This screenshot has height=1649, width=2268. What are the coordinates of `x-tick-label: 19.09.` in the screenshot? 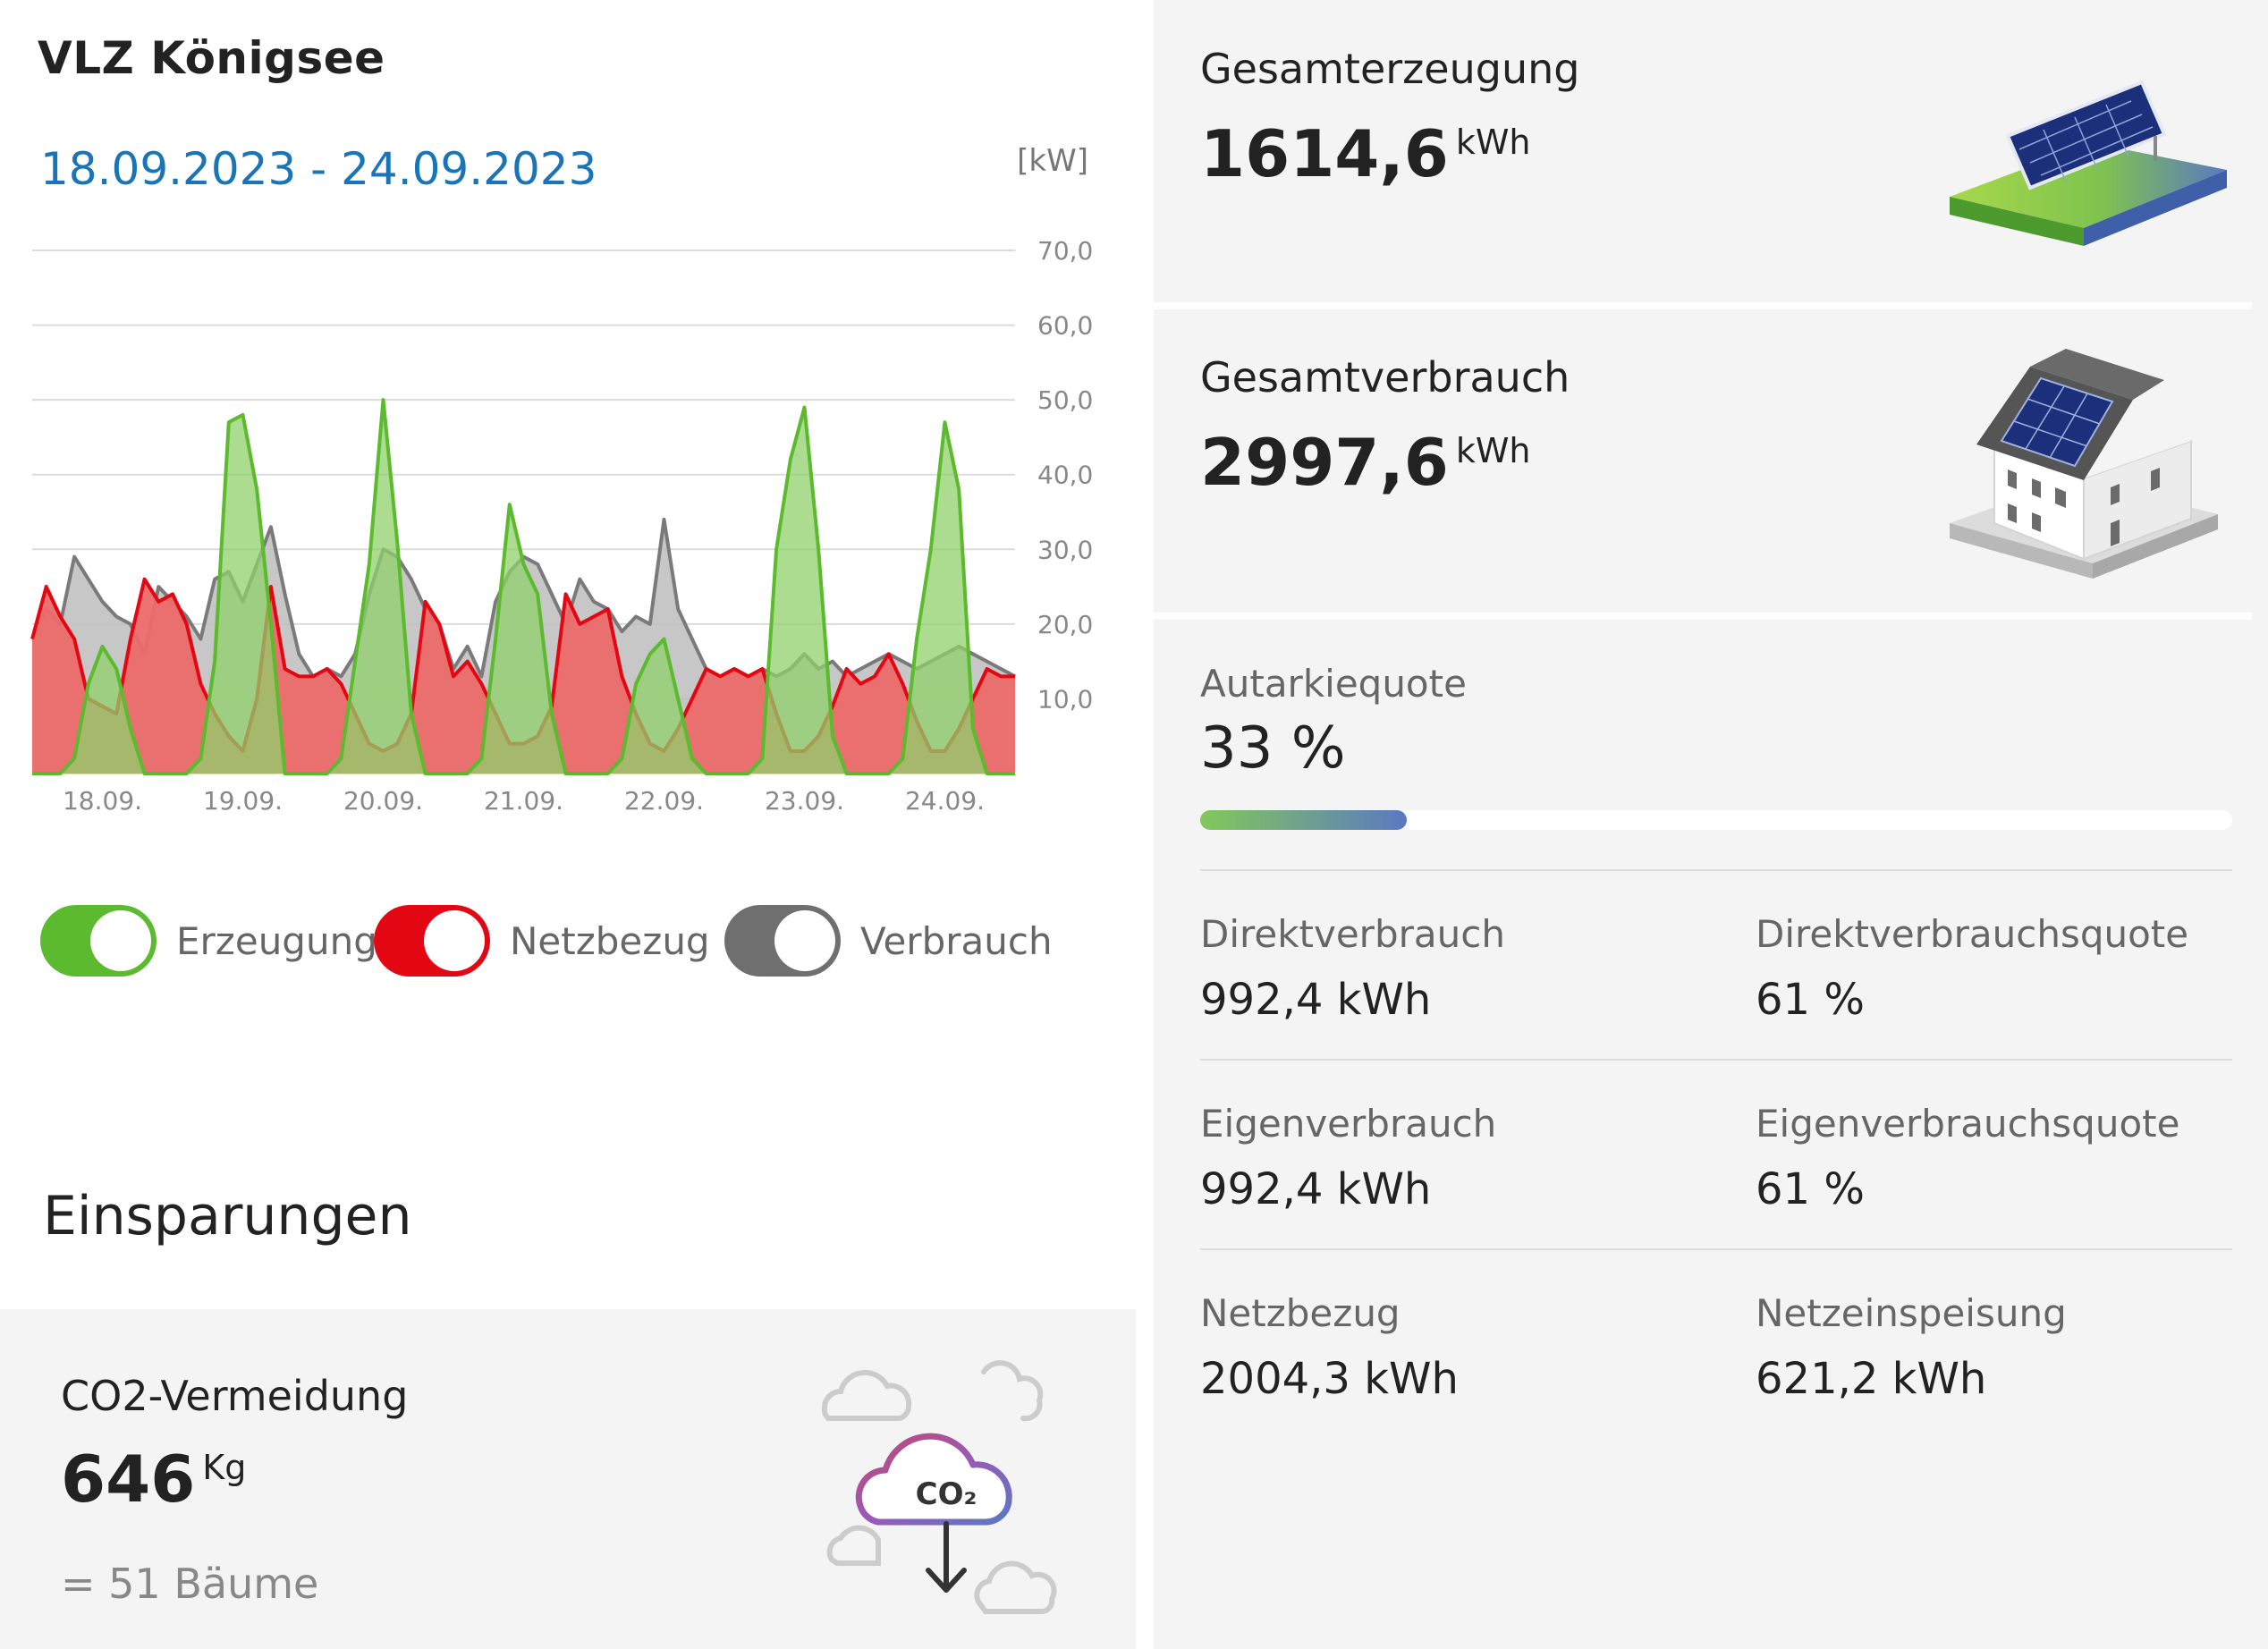 It's located at (243, 801).